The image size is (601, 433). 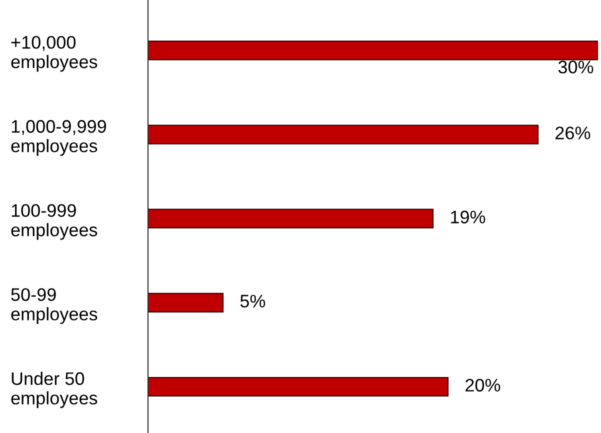 I want to click on y-tick-label: 100-999 employees, so click(x=54, y=222).